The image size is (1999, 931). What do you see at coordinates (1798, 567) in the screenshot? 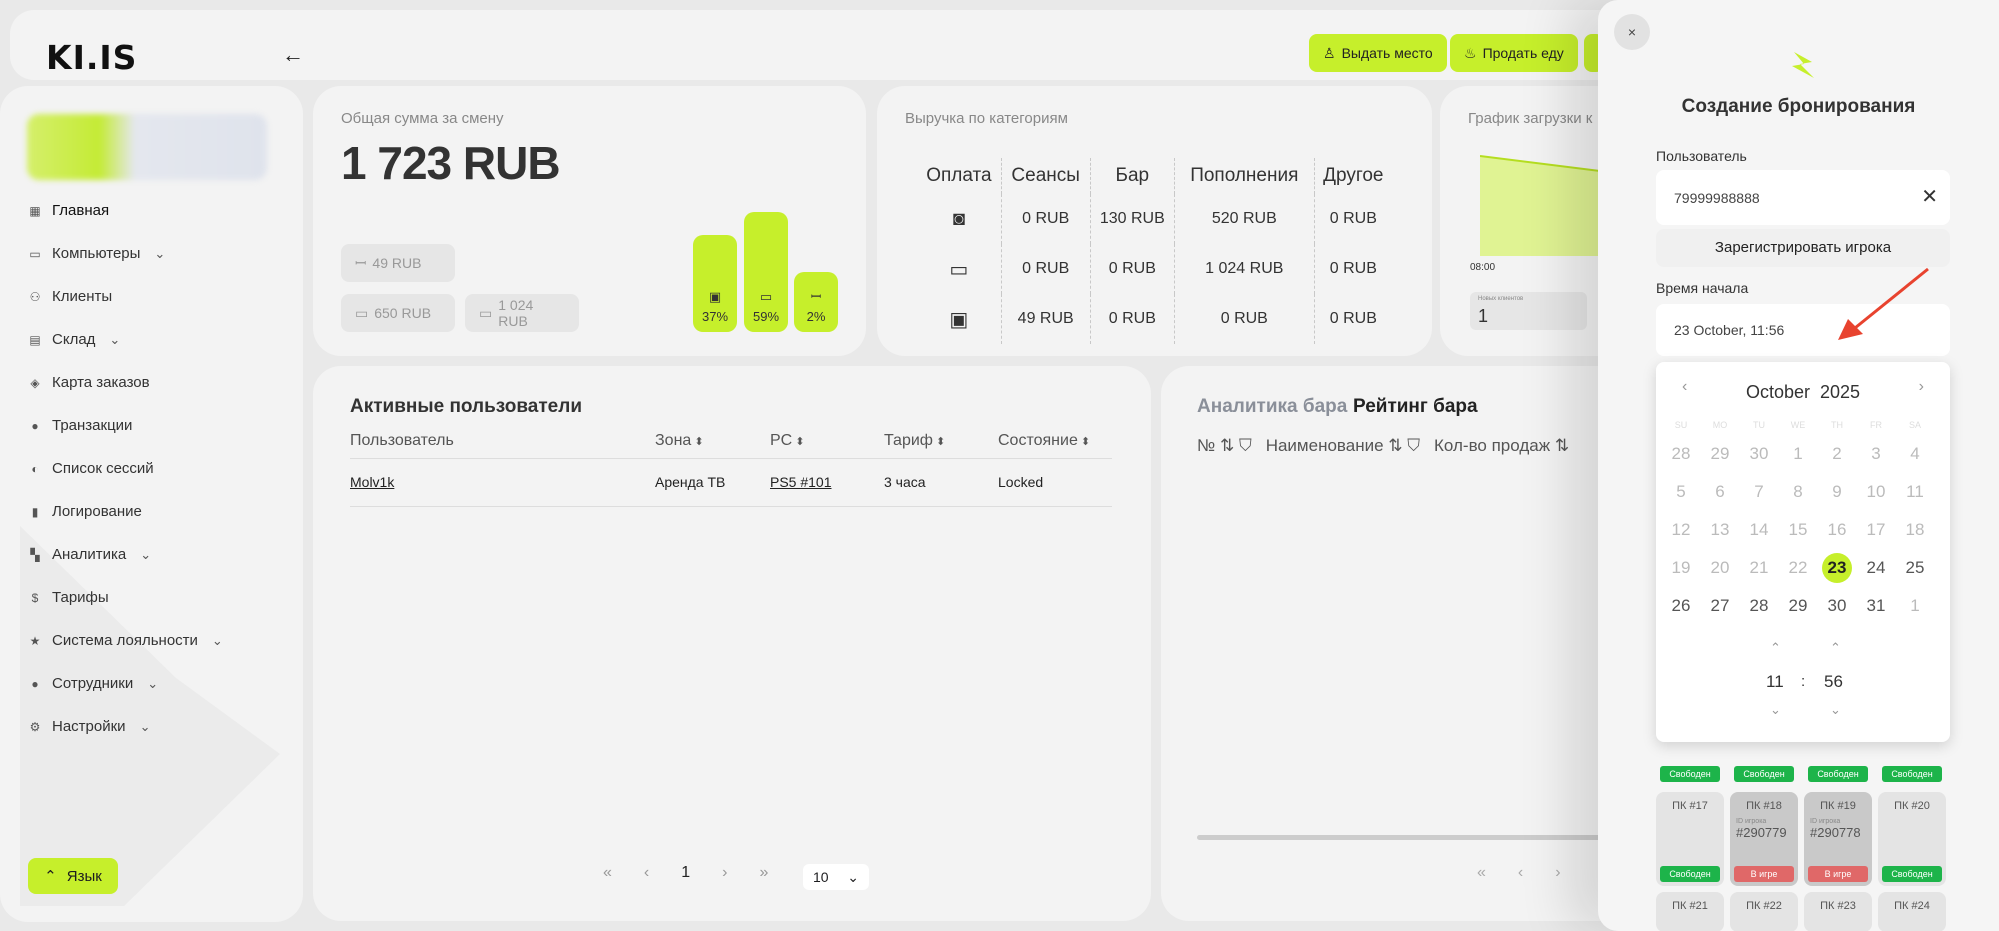
I see `calendar-day: 22` at bounding box center [1798, 567].